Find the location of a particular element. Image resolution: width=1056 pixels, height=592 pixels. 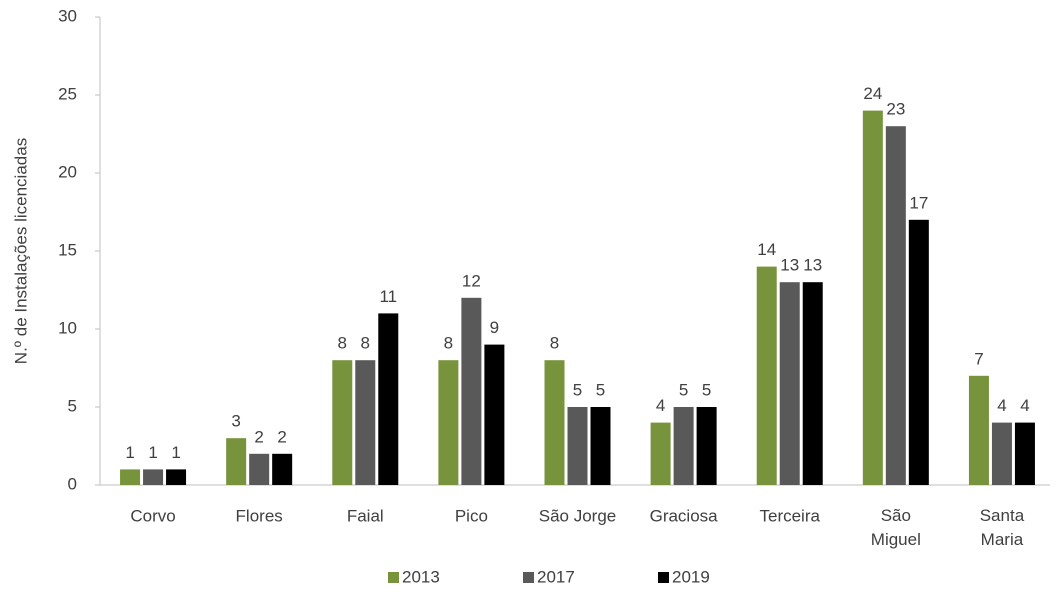

x-tick-label: Corvo is located at coordinates (152, 515).